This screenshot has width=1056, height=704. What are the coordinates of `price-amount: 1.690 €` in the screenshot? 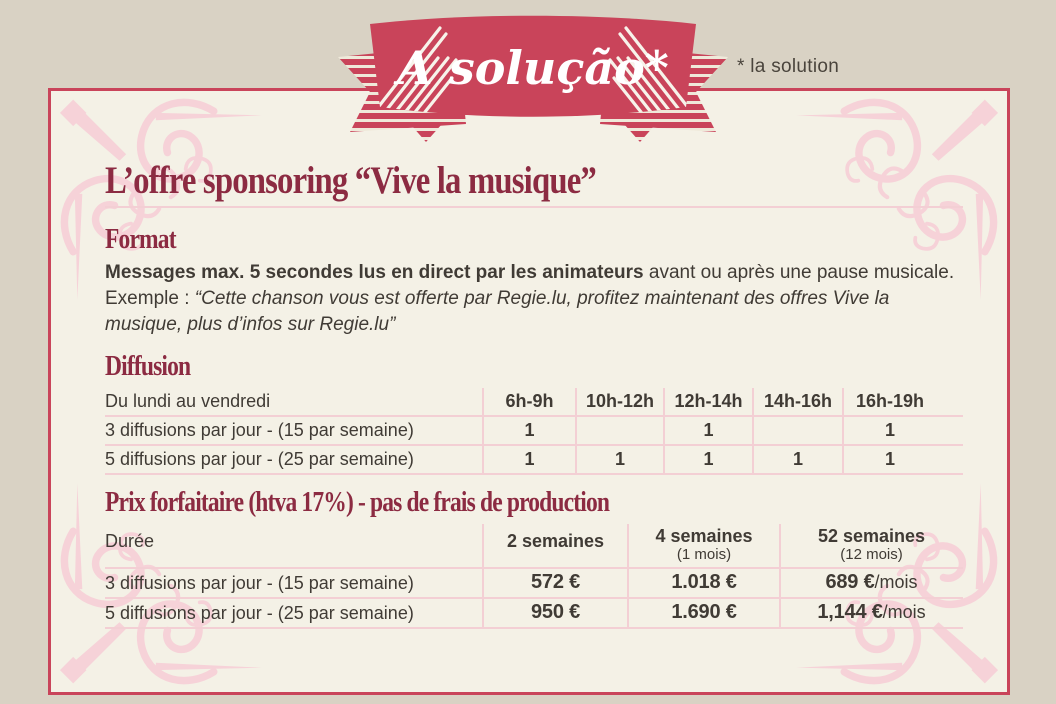 It's located at (704, 612).